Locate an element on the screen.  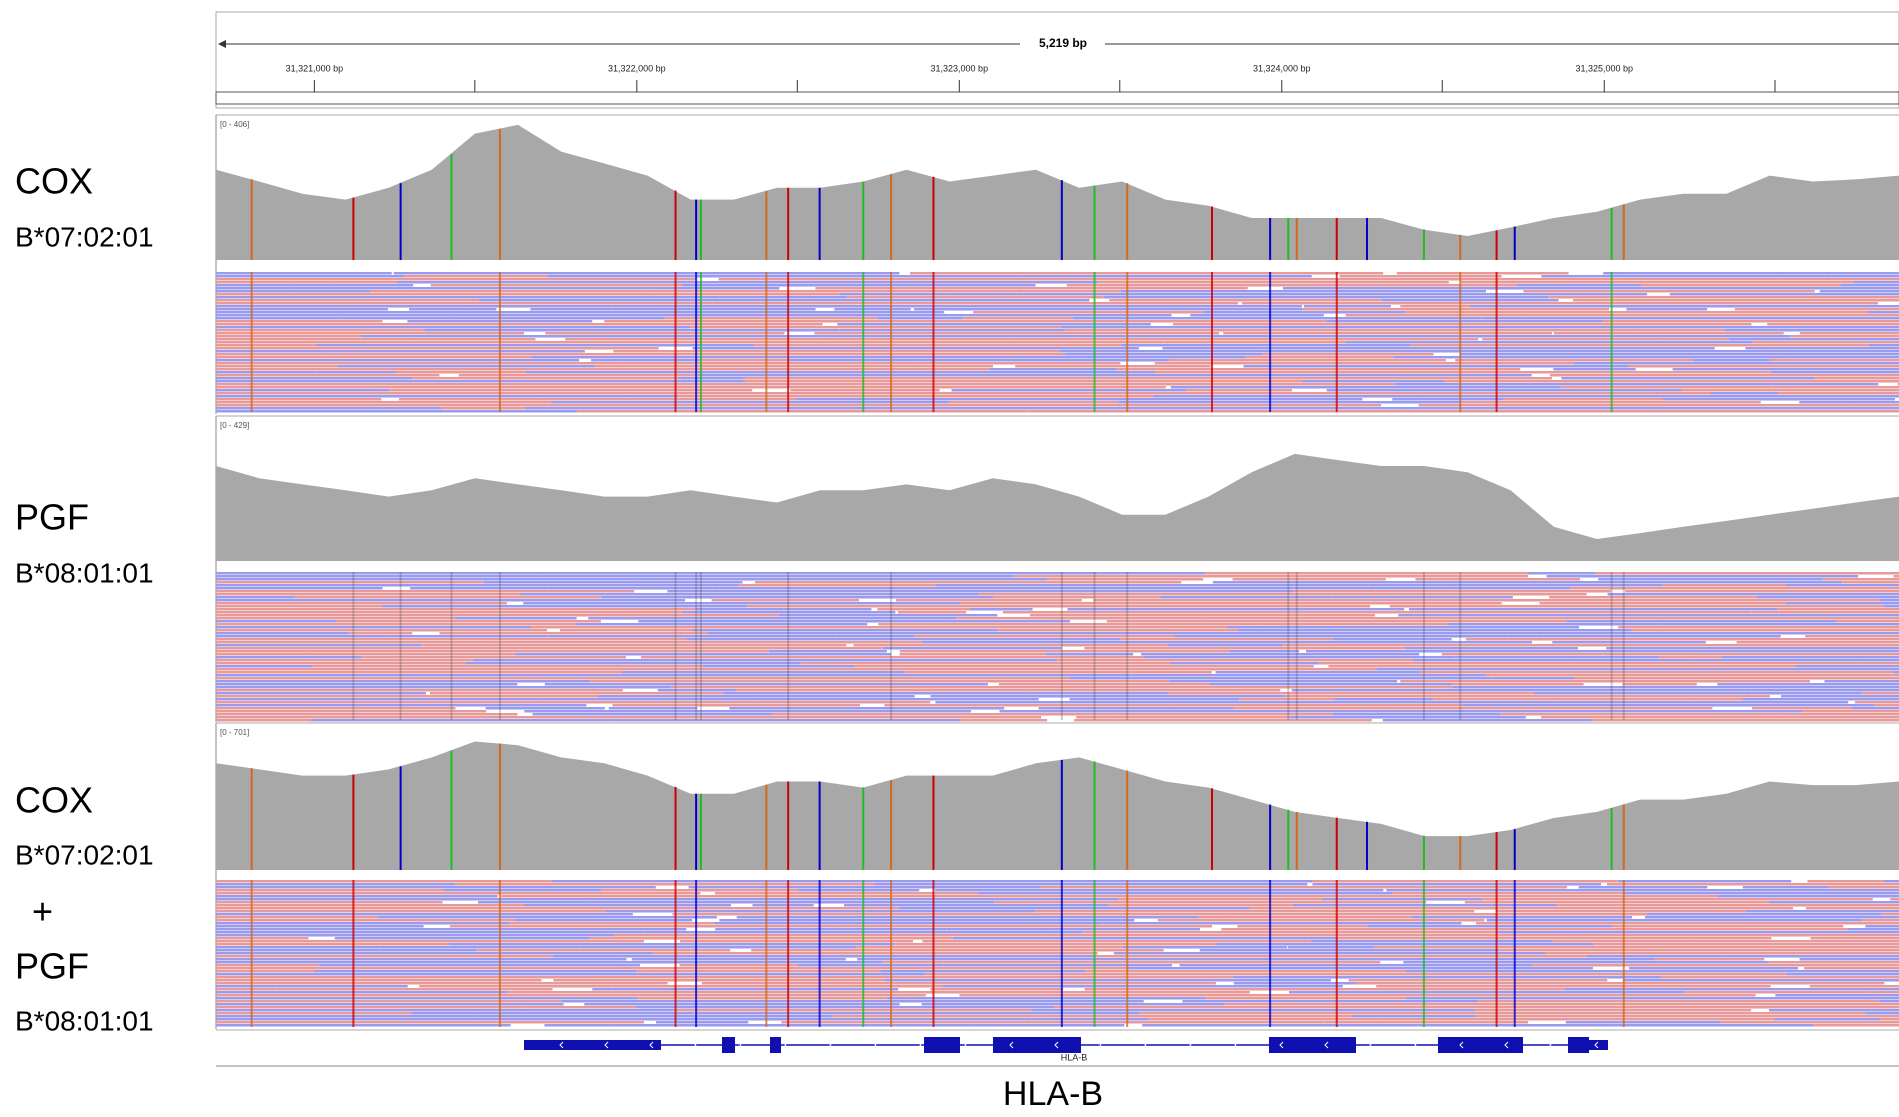
ruler-bar is located at coordinates (1057, 98).